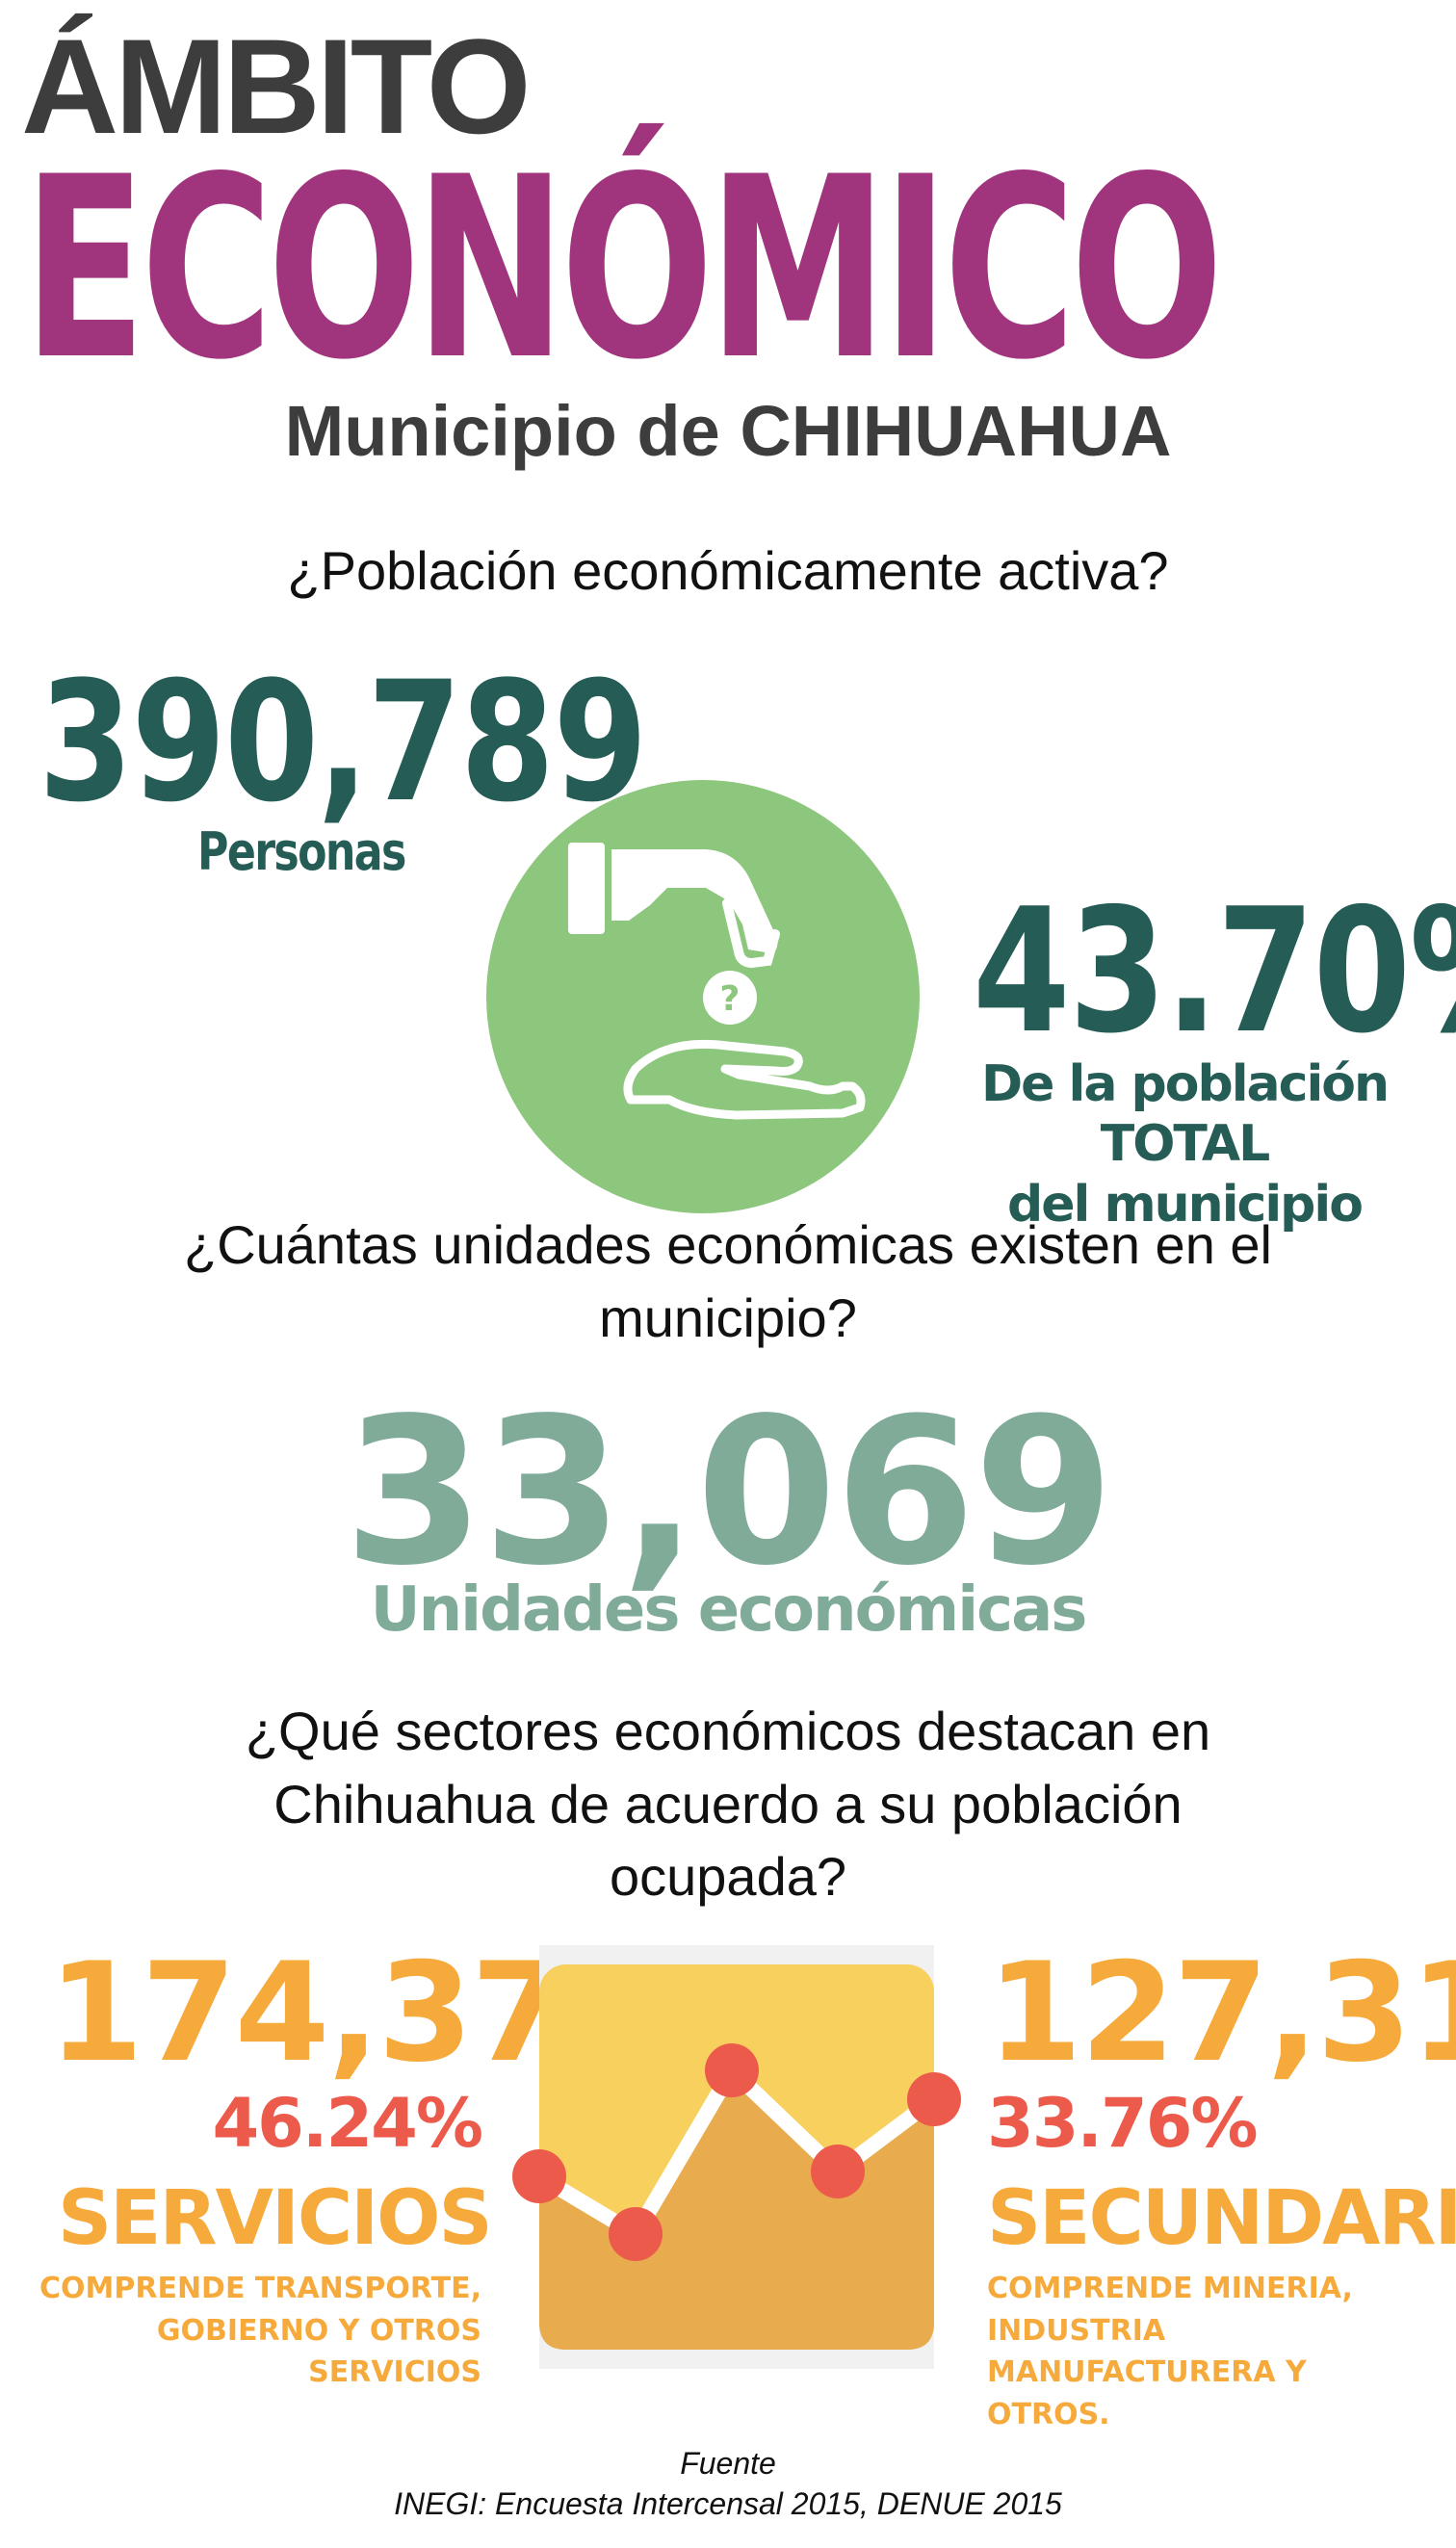 The image size is (1456, 2548). What do you see at coordinates (744, 1079) in the screenshot?
I see `icon-lower-hand` at bounding box center [744, 1079].